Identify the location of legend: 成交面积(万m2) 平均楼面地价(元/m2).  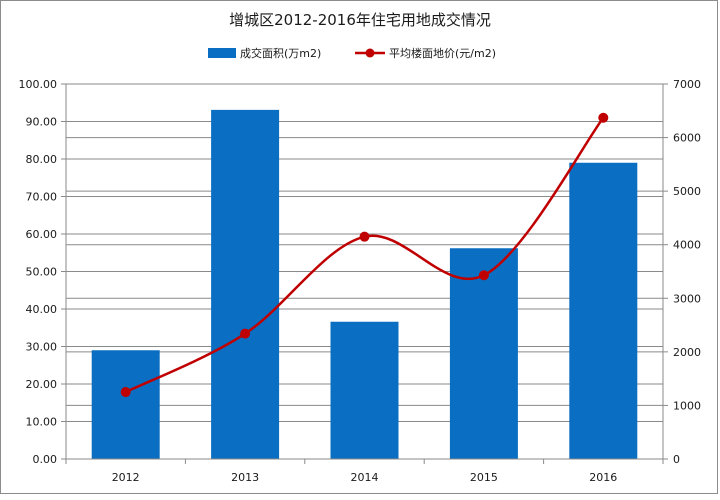
(352, 53).